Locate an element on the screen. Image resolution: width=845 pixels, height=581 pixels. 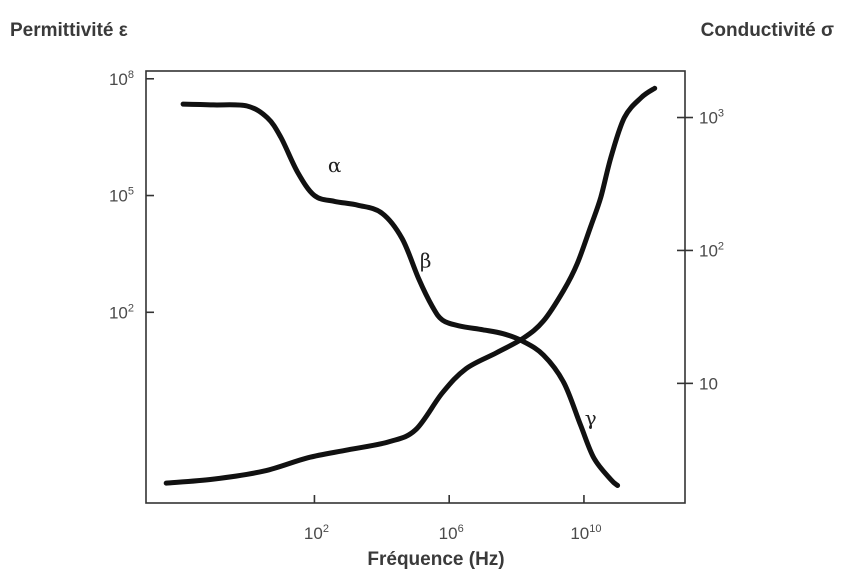
x-tick-label-2-exponent: 10 is located at coordinates (595, 529).